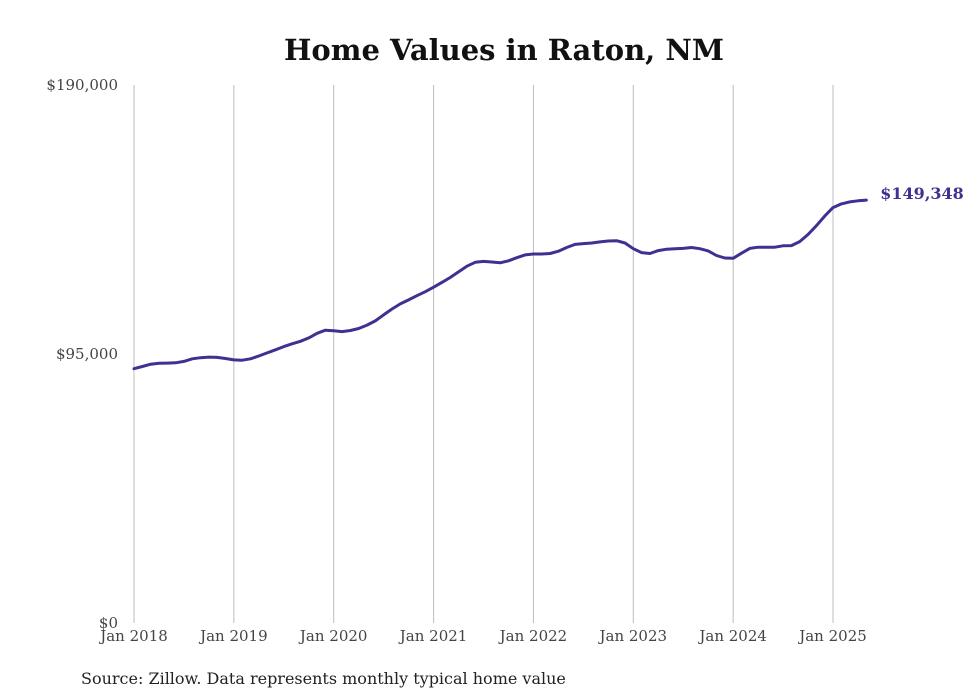 The height and width of the screenshot is (699, 980). Describe the element at coordinates (82, 85) in the screenshot. I see `y-tick-label: $190,000` at that location.